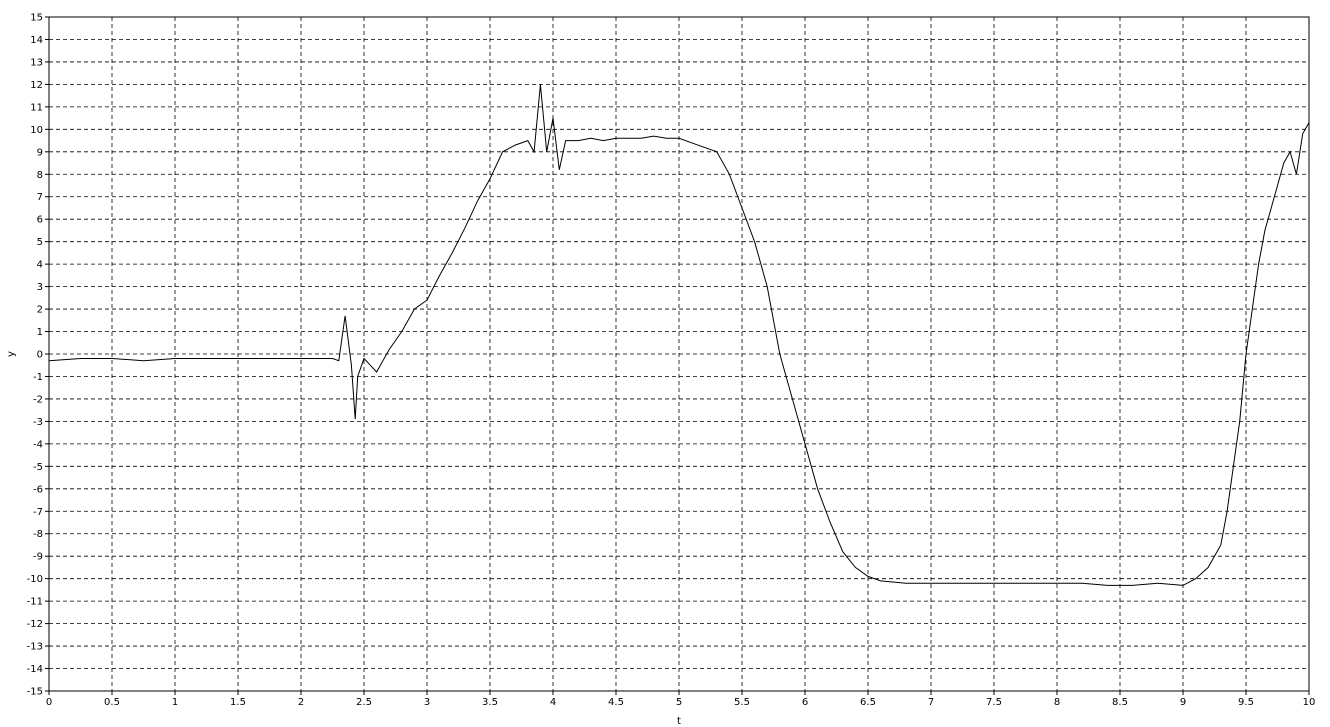 This screenshot has width=1330, height=727. I want to click on x-tick-label: 8.5, so click(1120, 702).